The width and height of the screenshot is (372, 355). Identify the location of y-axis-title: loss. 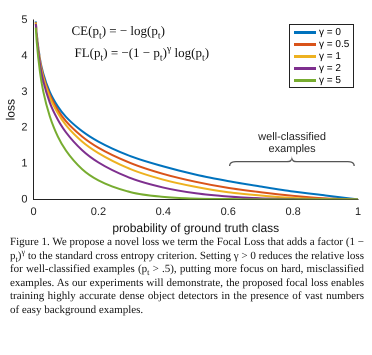
(11, 109).